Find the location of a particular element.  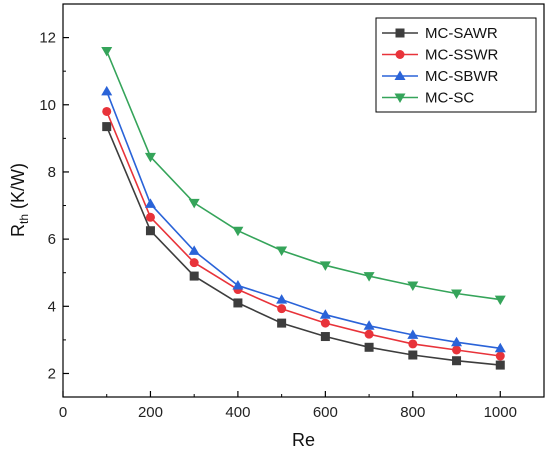

legend-label: MC-SSWR is located at coordinates (461, 55).